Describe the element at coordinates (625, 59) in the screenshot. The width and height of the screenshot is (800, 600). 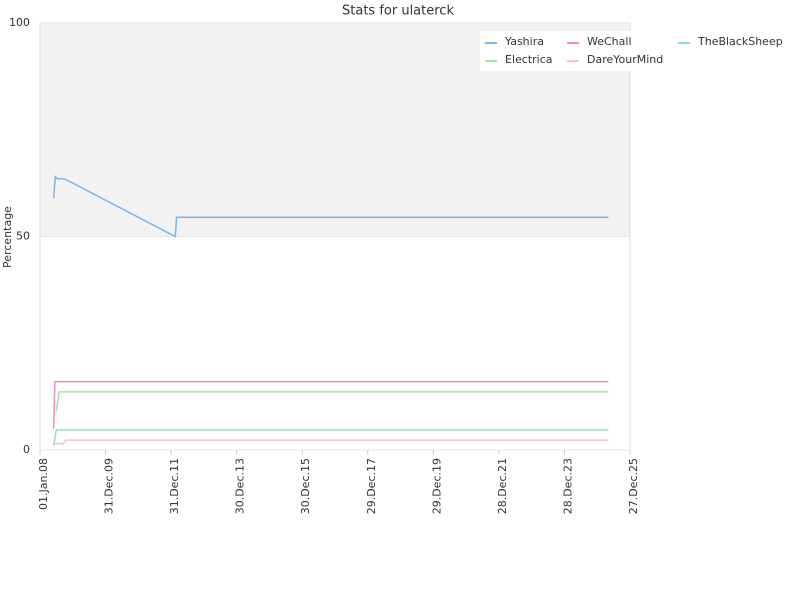
I see `legend-label: DareYourMind` at that location.